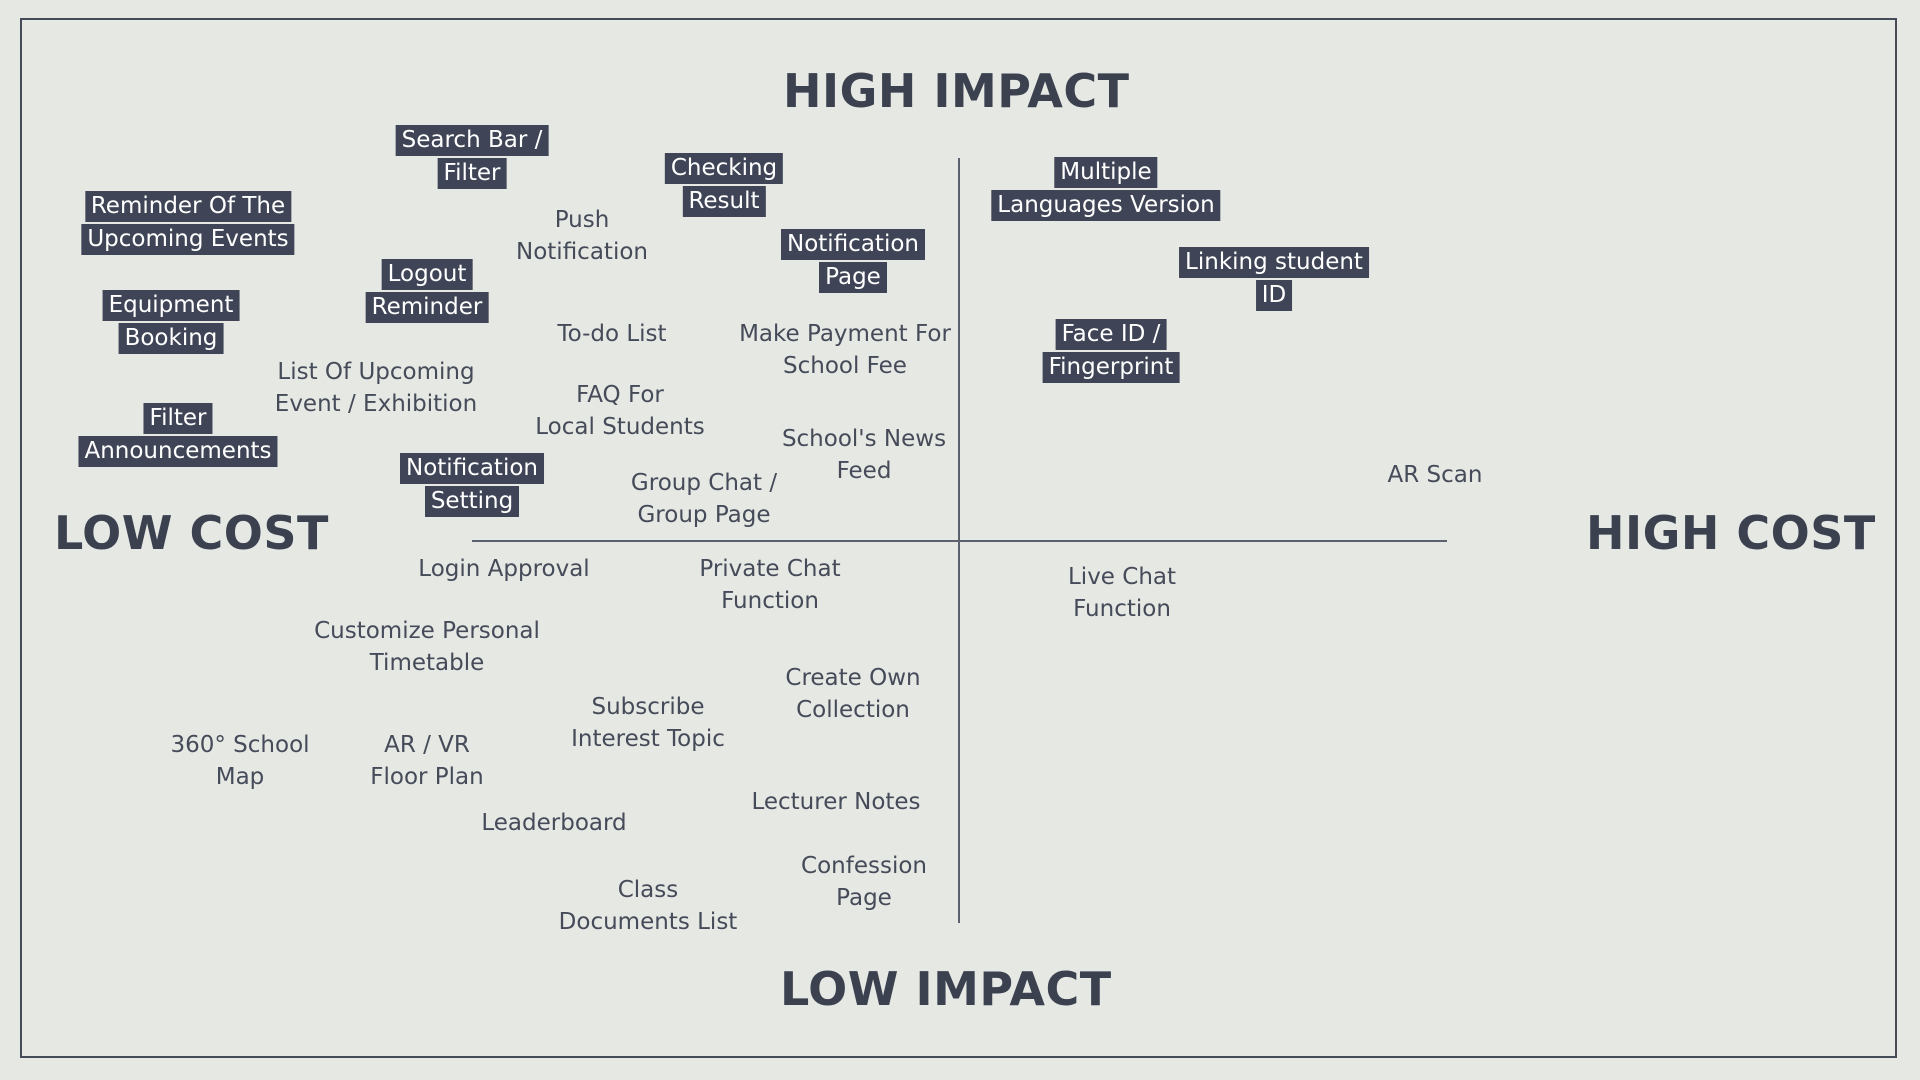  Describe the element at coordinates (240, 745) in the screenshot. I see `feature-label-line: 360° School` at that location.